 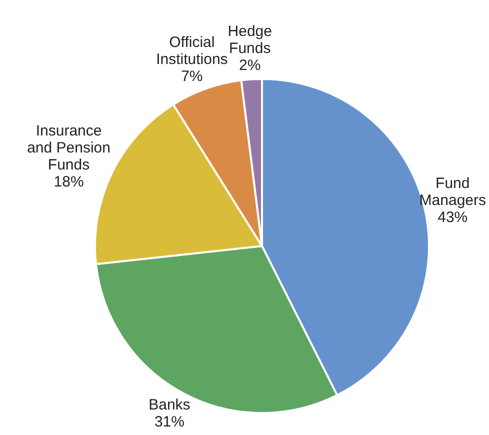 What do you see at coordinates (169, 421) in the screenshot?
I see `data-label: 31%` at bounding box center [169, 421].